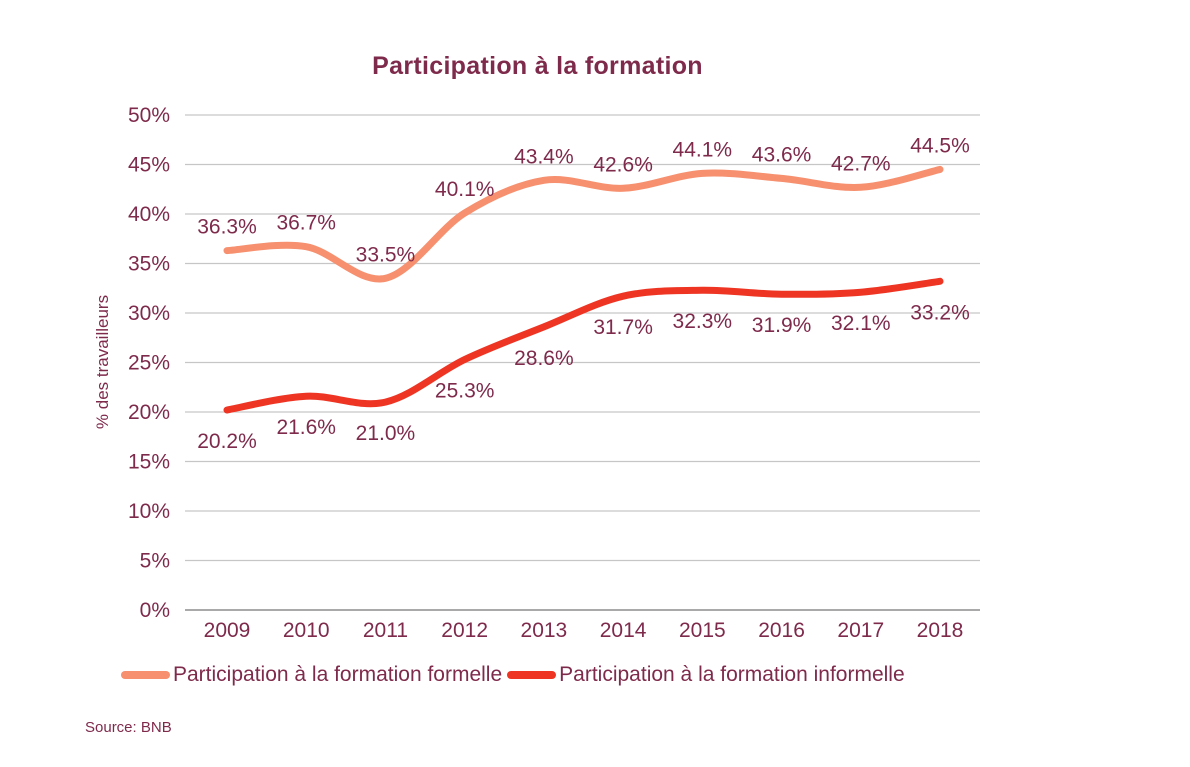 The image size is (1190, 767). What do you see at coordinates (149, 412) in the screenshot?
I see `y-tick-label: 20%` at bounding box center [149, 412].